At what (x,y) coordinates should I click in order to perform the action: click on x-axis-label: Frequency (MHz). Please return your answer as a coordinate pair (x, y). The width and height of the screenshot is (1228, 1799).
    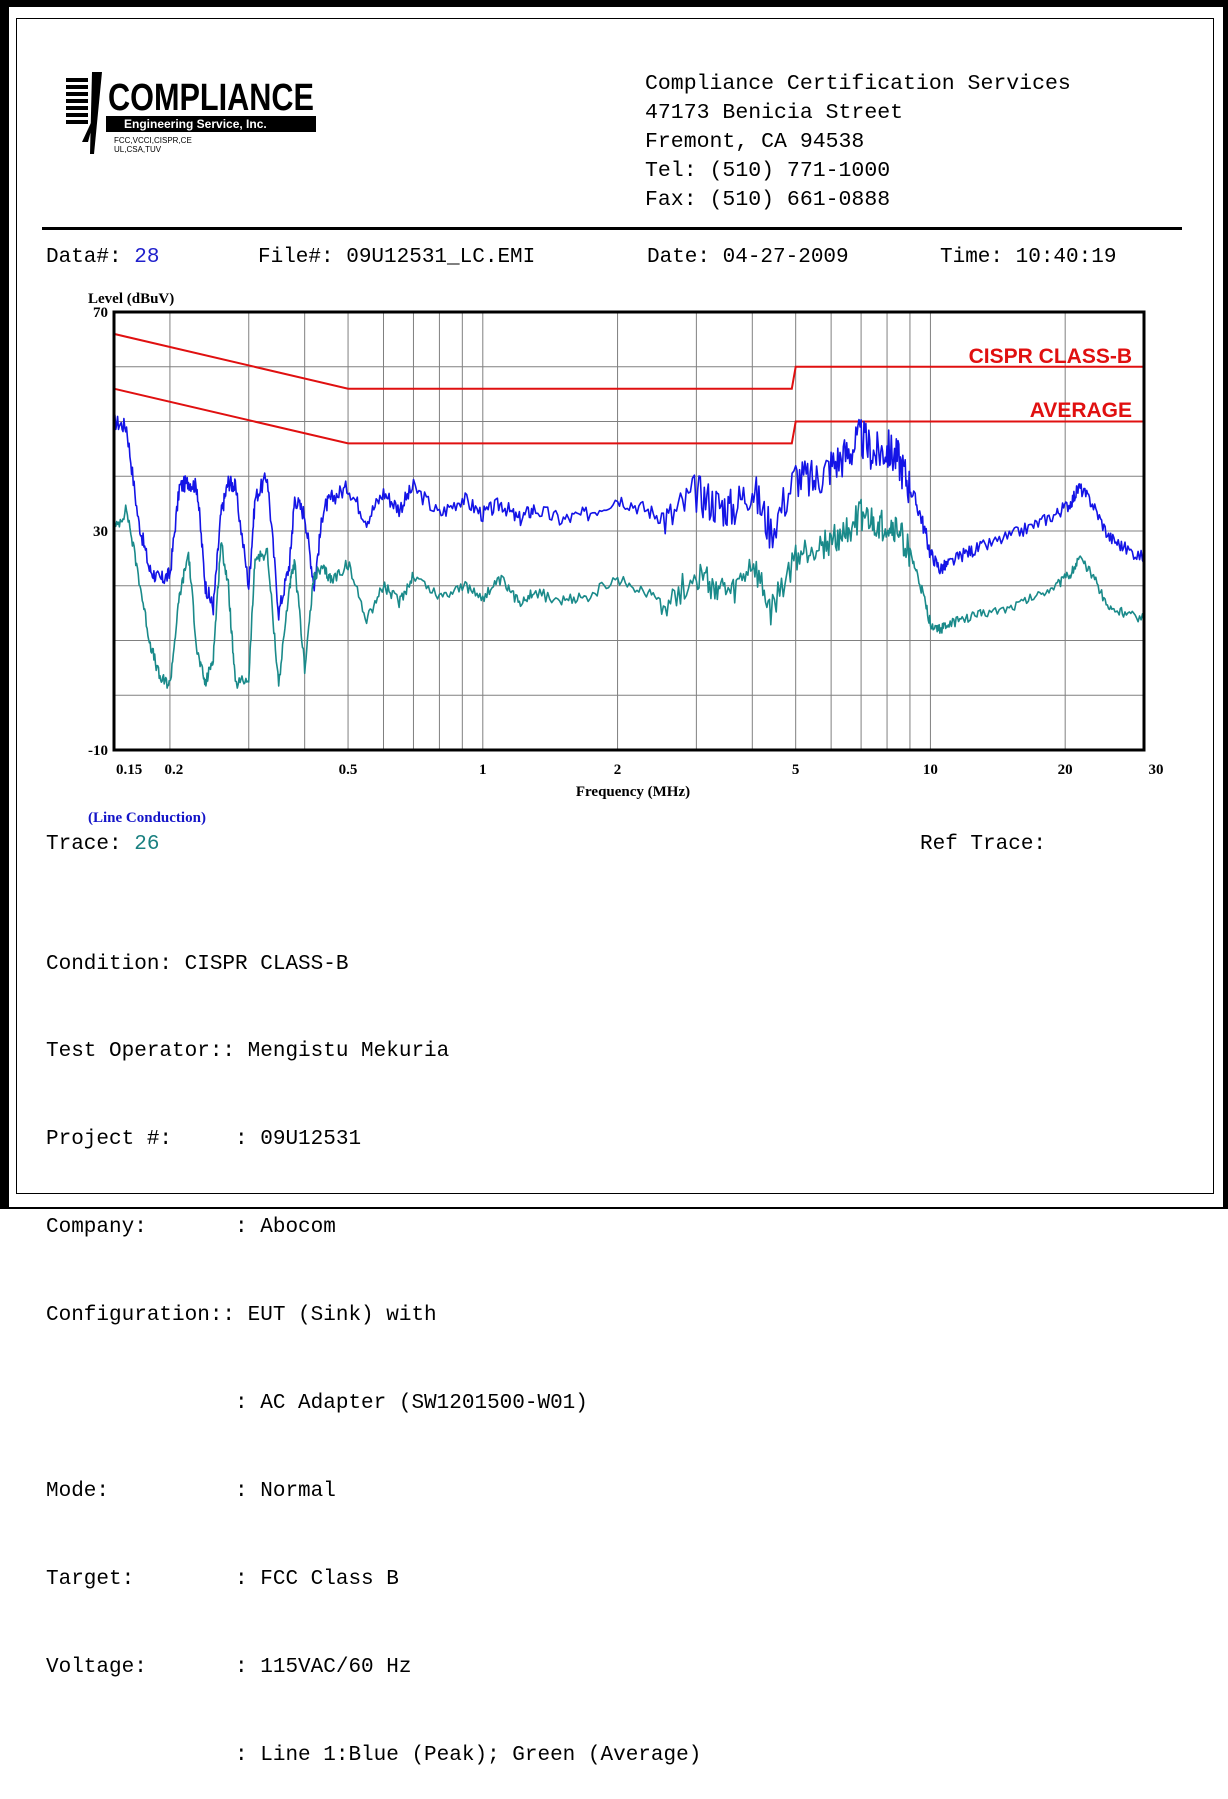
    Looking at the image, I should click on (633, 792).